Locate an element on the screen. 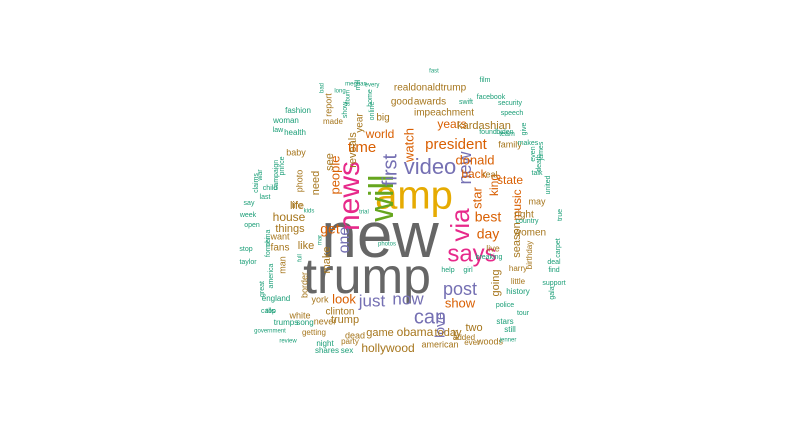 This screenshot has width=804, height=448. word-president: president is located at coordinates (456, 144).